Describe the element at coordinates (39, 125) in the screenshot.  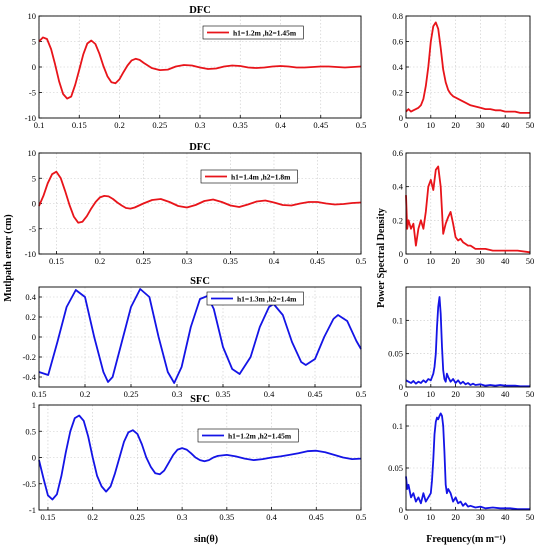
I see `x-tick-label: 0.1` at that location.